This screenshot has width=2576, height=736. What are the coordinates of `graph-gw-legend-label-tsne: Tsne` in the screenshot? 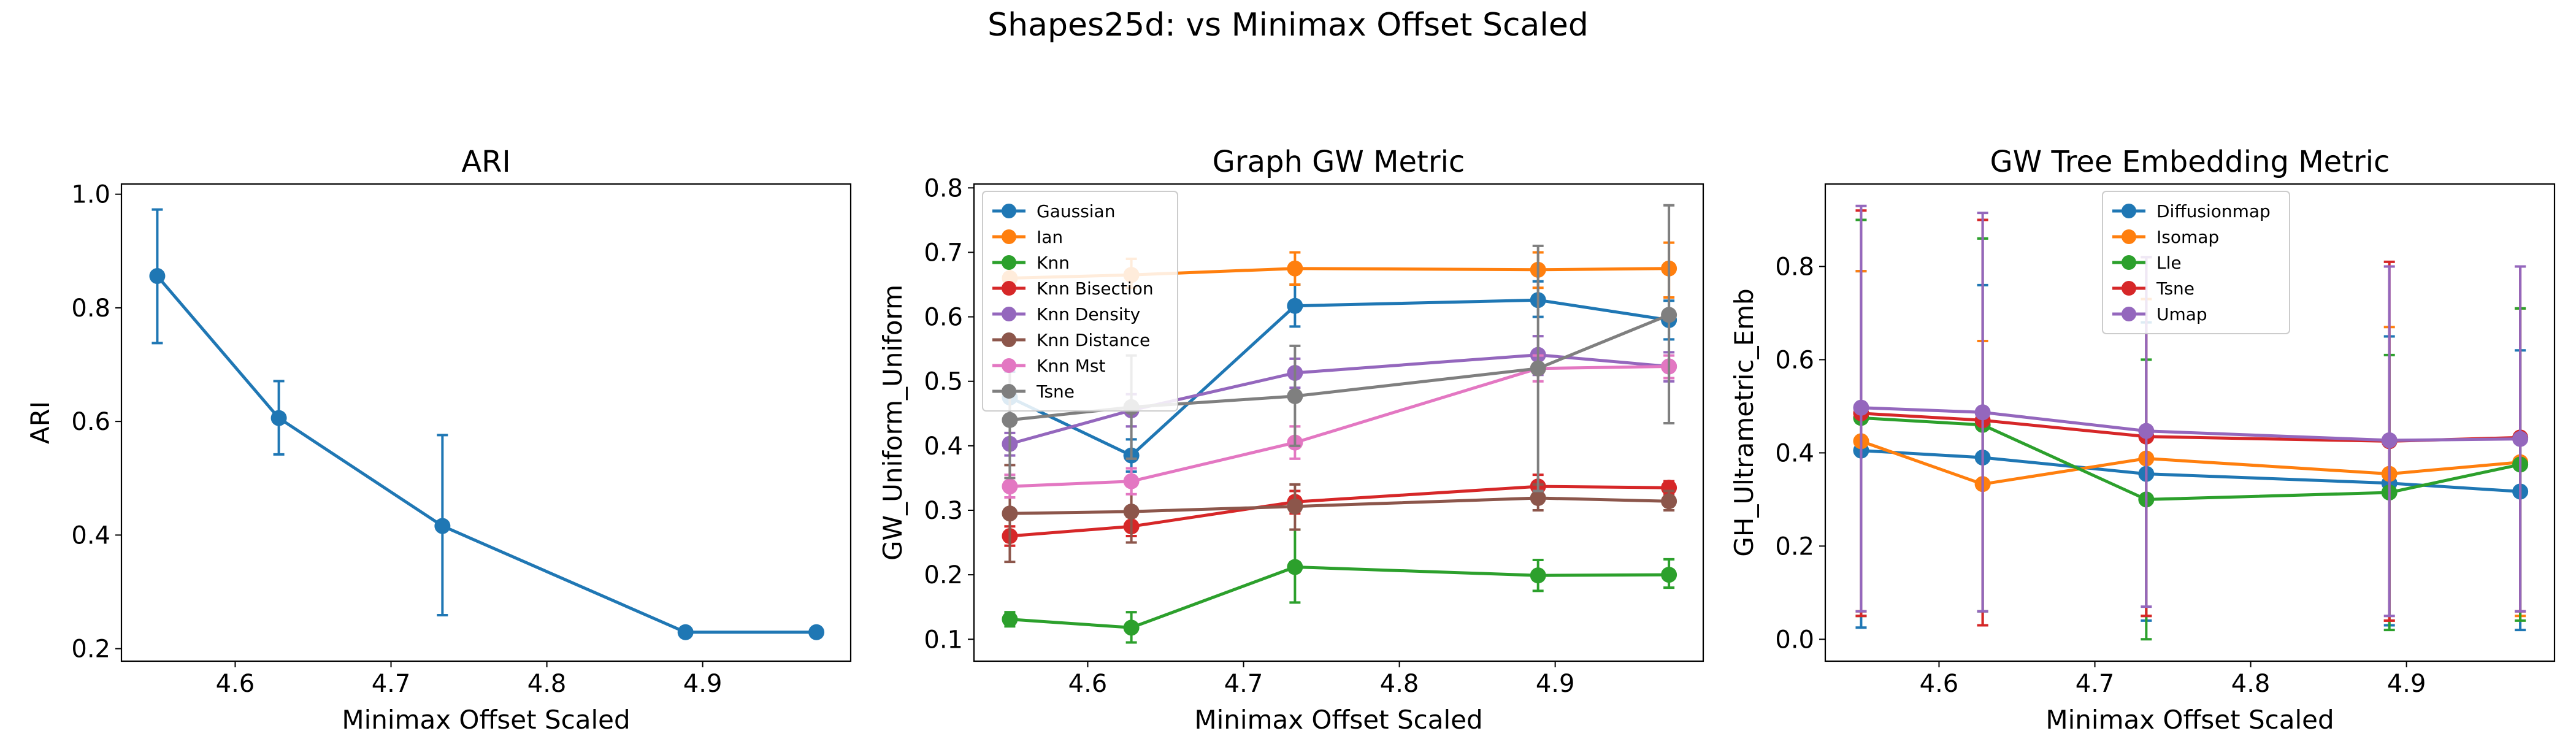 It's located at (1055, 391).